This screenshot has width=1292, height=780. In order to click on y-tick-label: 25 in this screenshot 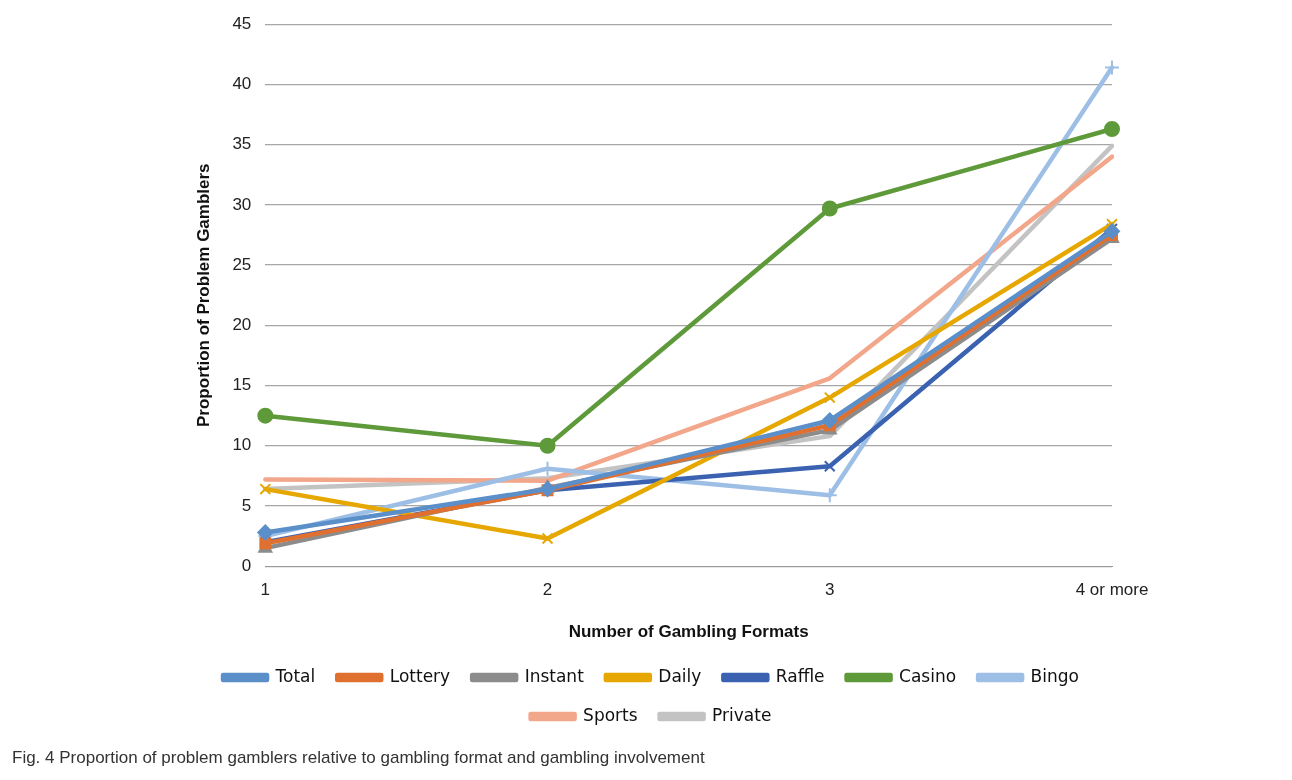, I will do `click(242, 264)`.